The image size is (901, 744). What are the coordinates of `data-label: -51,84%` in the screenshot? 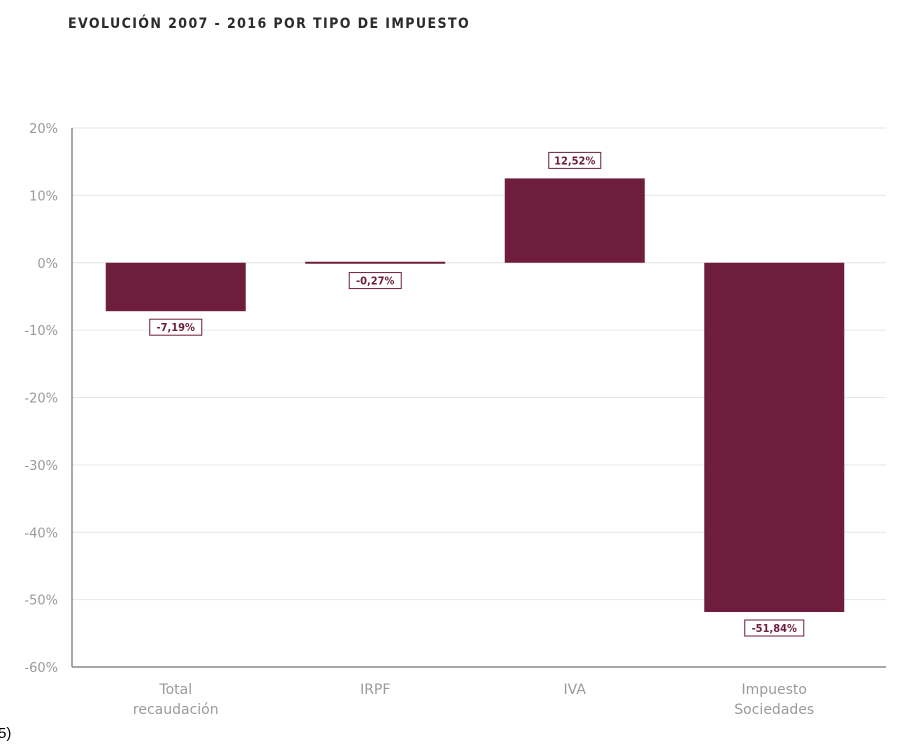 It's located at (774, 628).